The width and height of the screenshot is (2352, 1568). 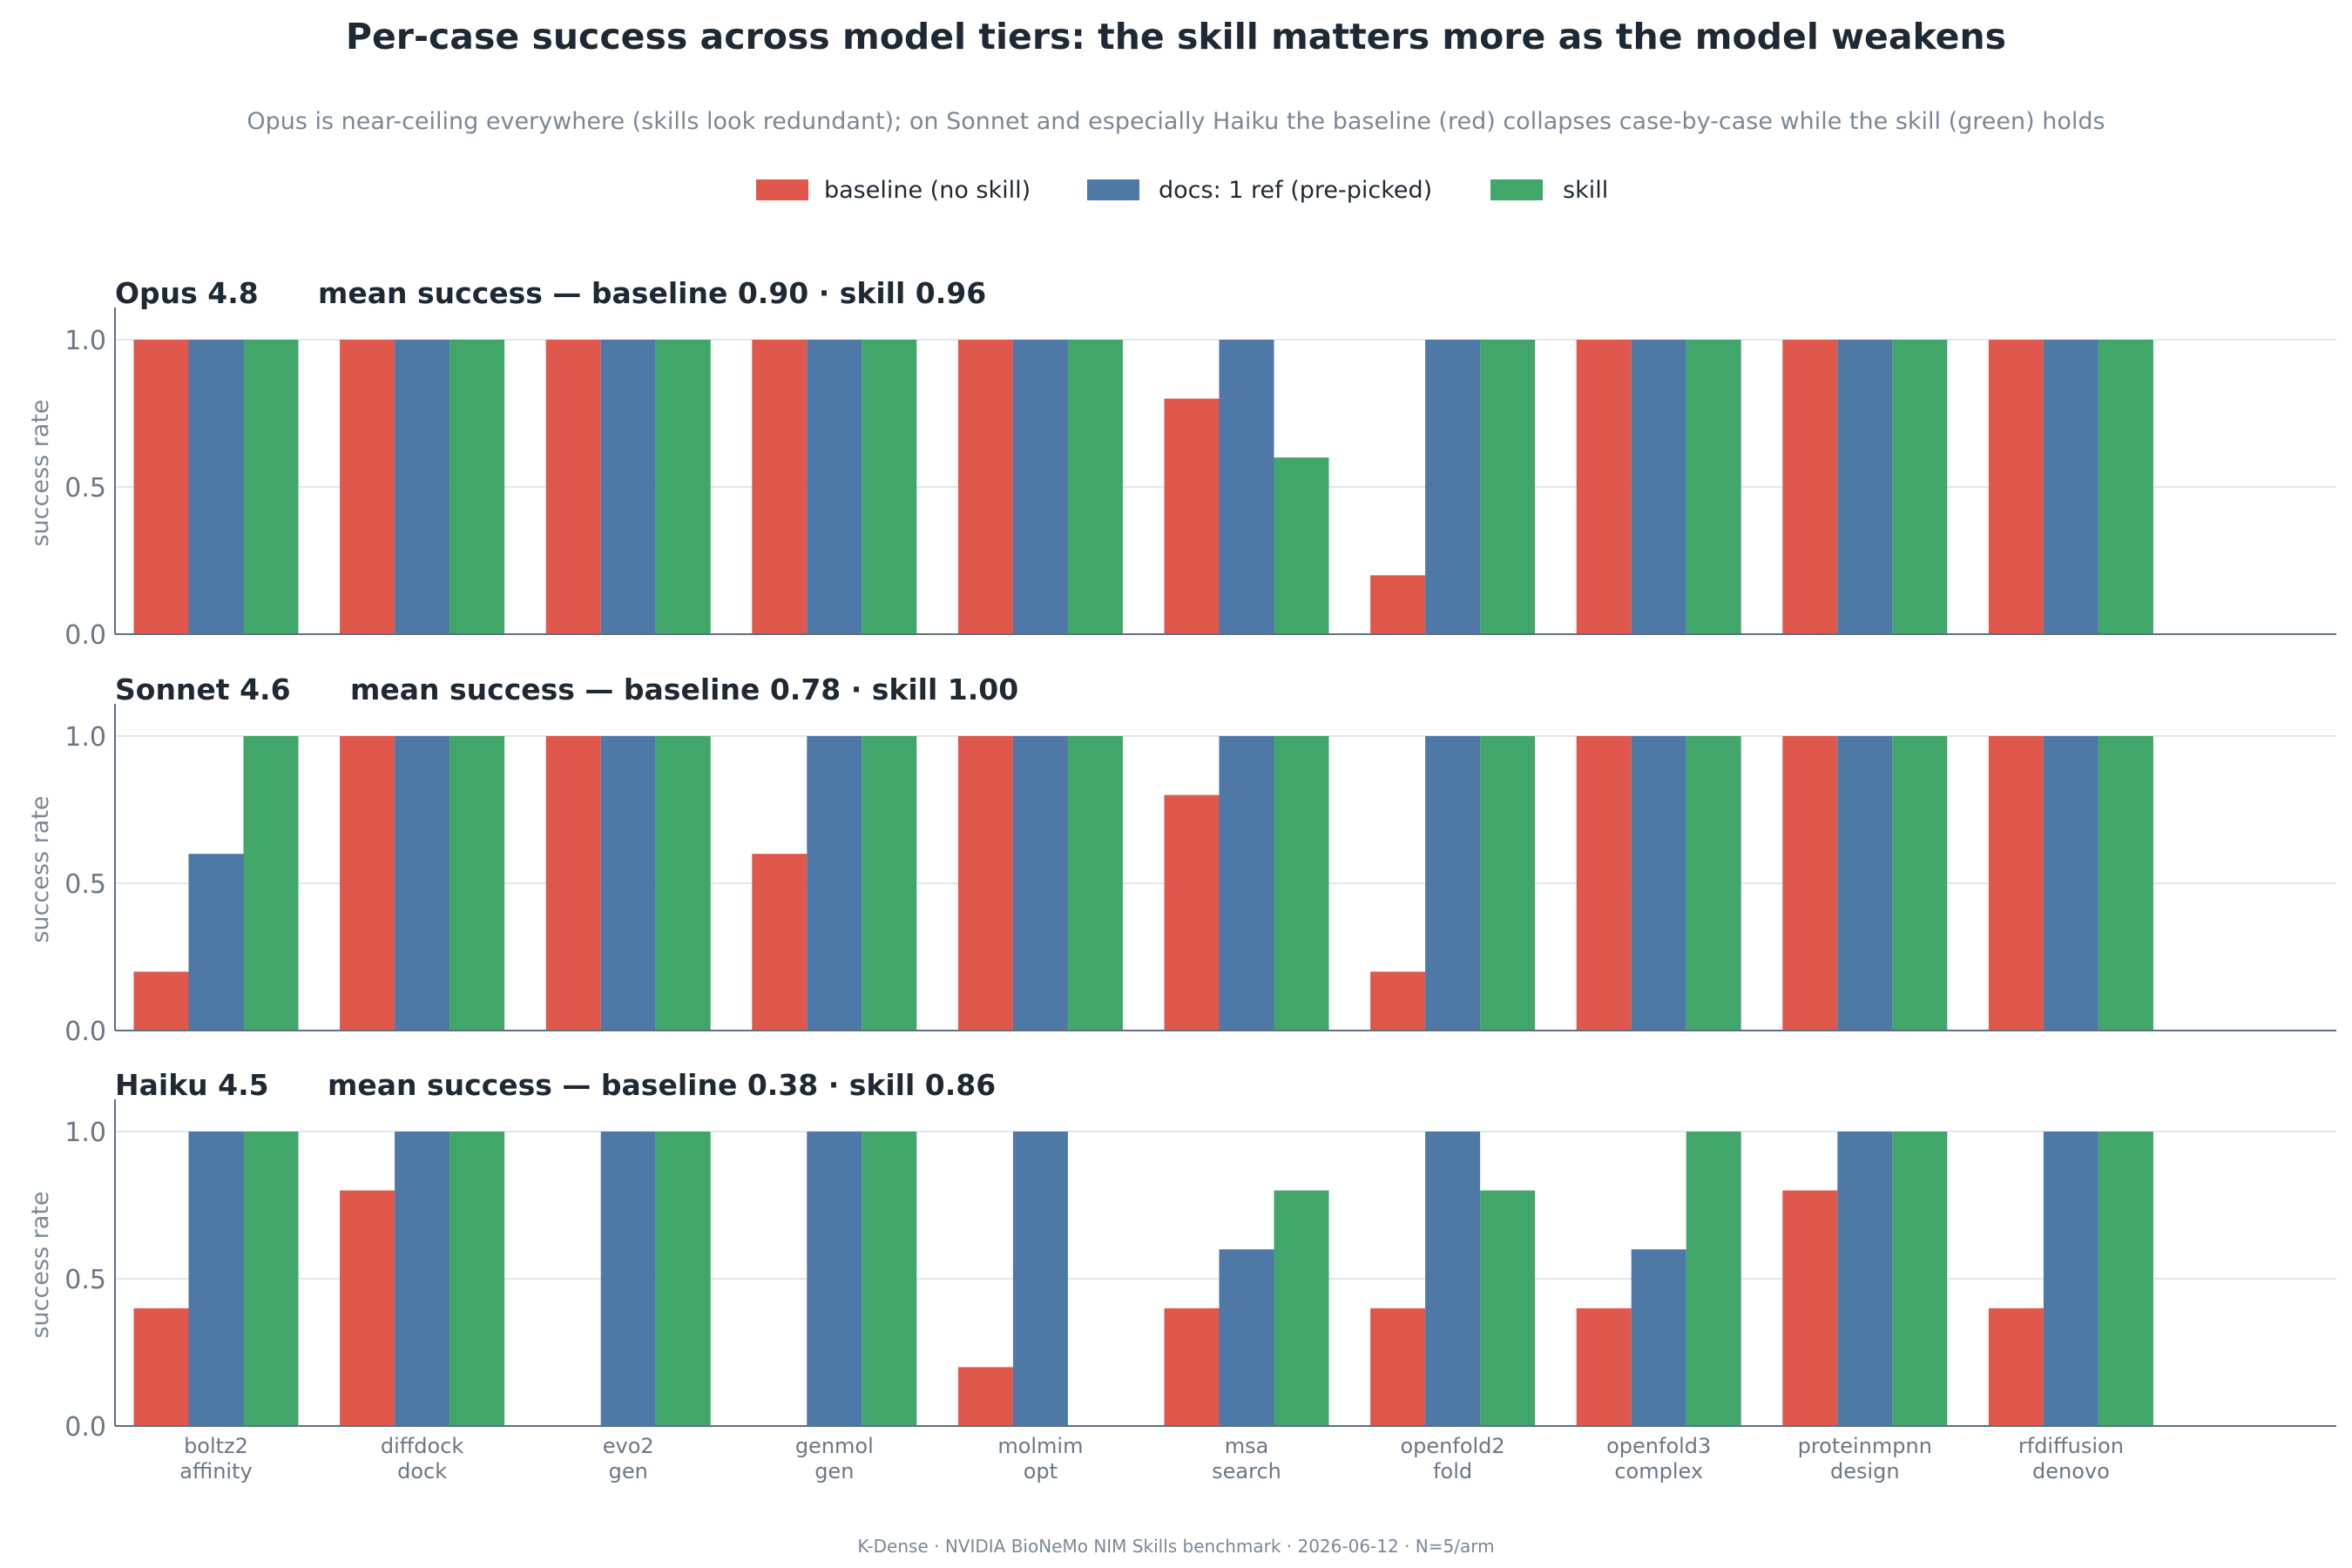 I want to click on legend-label: baseline (no skill), so click(x=927, y=190).